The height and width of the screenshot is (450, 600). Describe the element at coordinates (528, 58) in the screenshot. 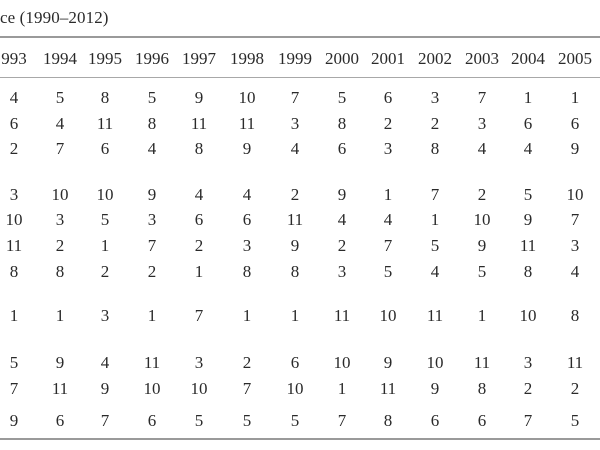

I see `column-header: 2004` at that location.